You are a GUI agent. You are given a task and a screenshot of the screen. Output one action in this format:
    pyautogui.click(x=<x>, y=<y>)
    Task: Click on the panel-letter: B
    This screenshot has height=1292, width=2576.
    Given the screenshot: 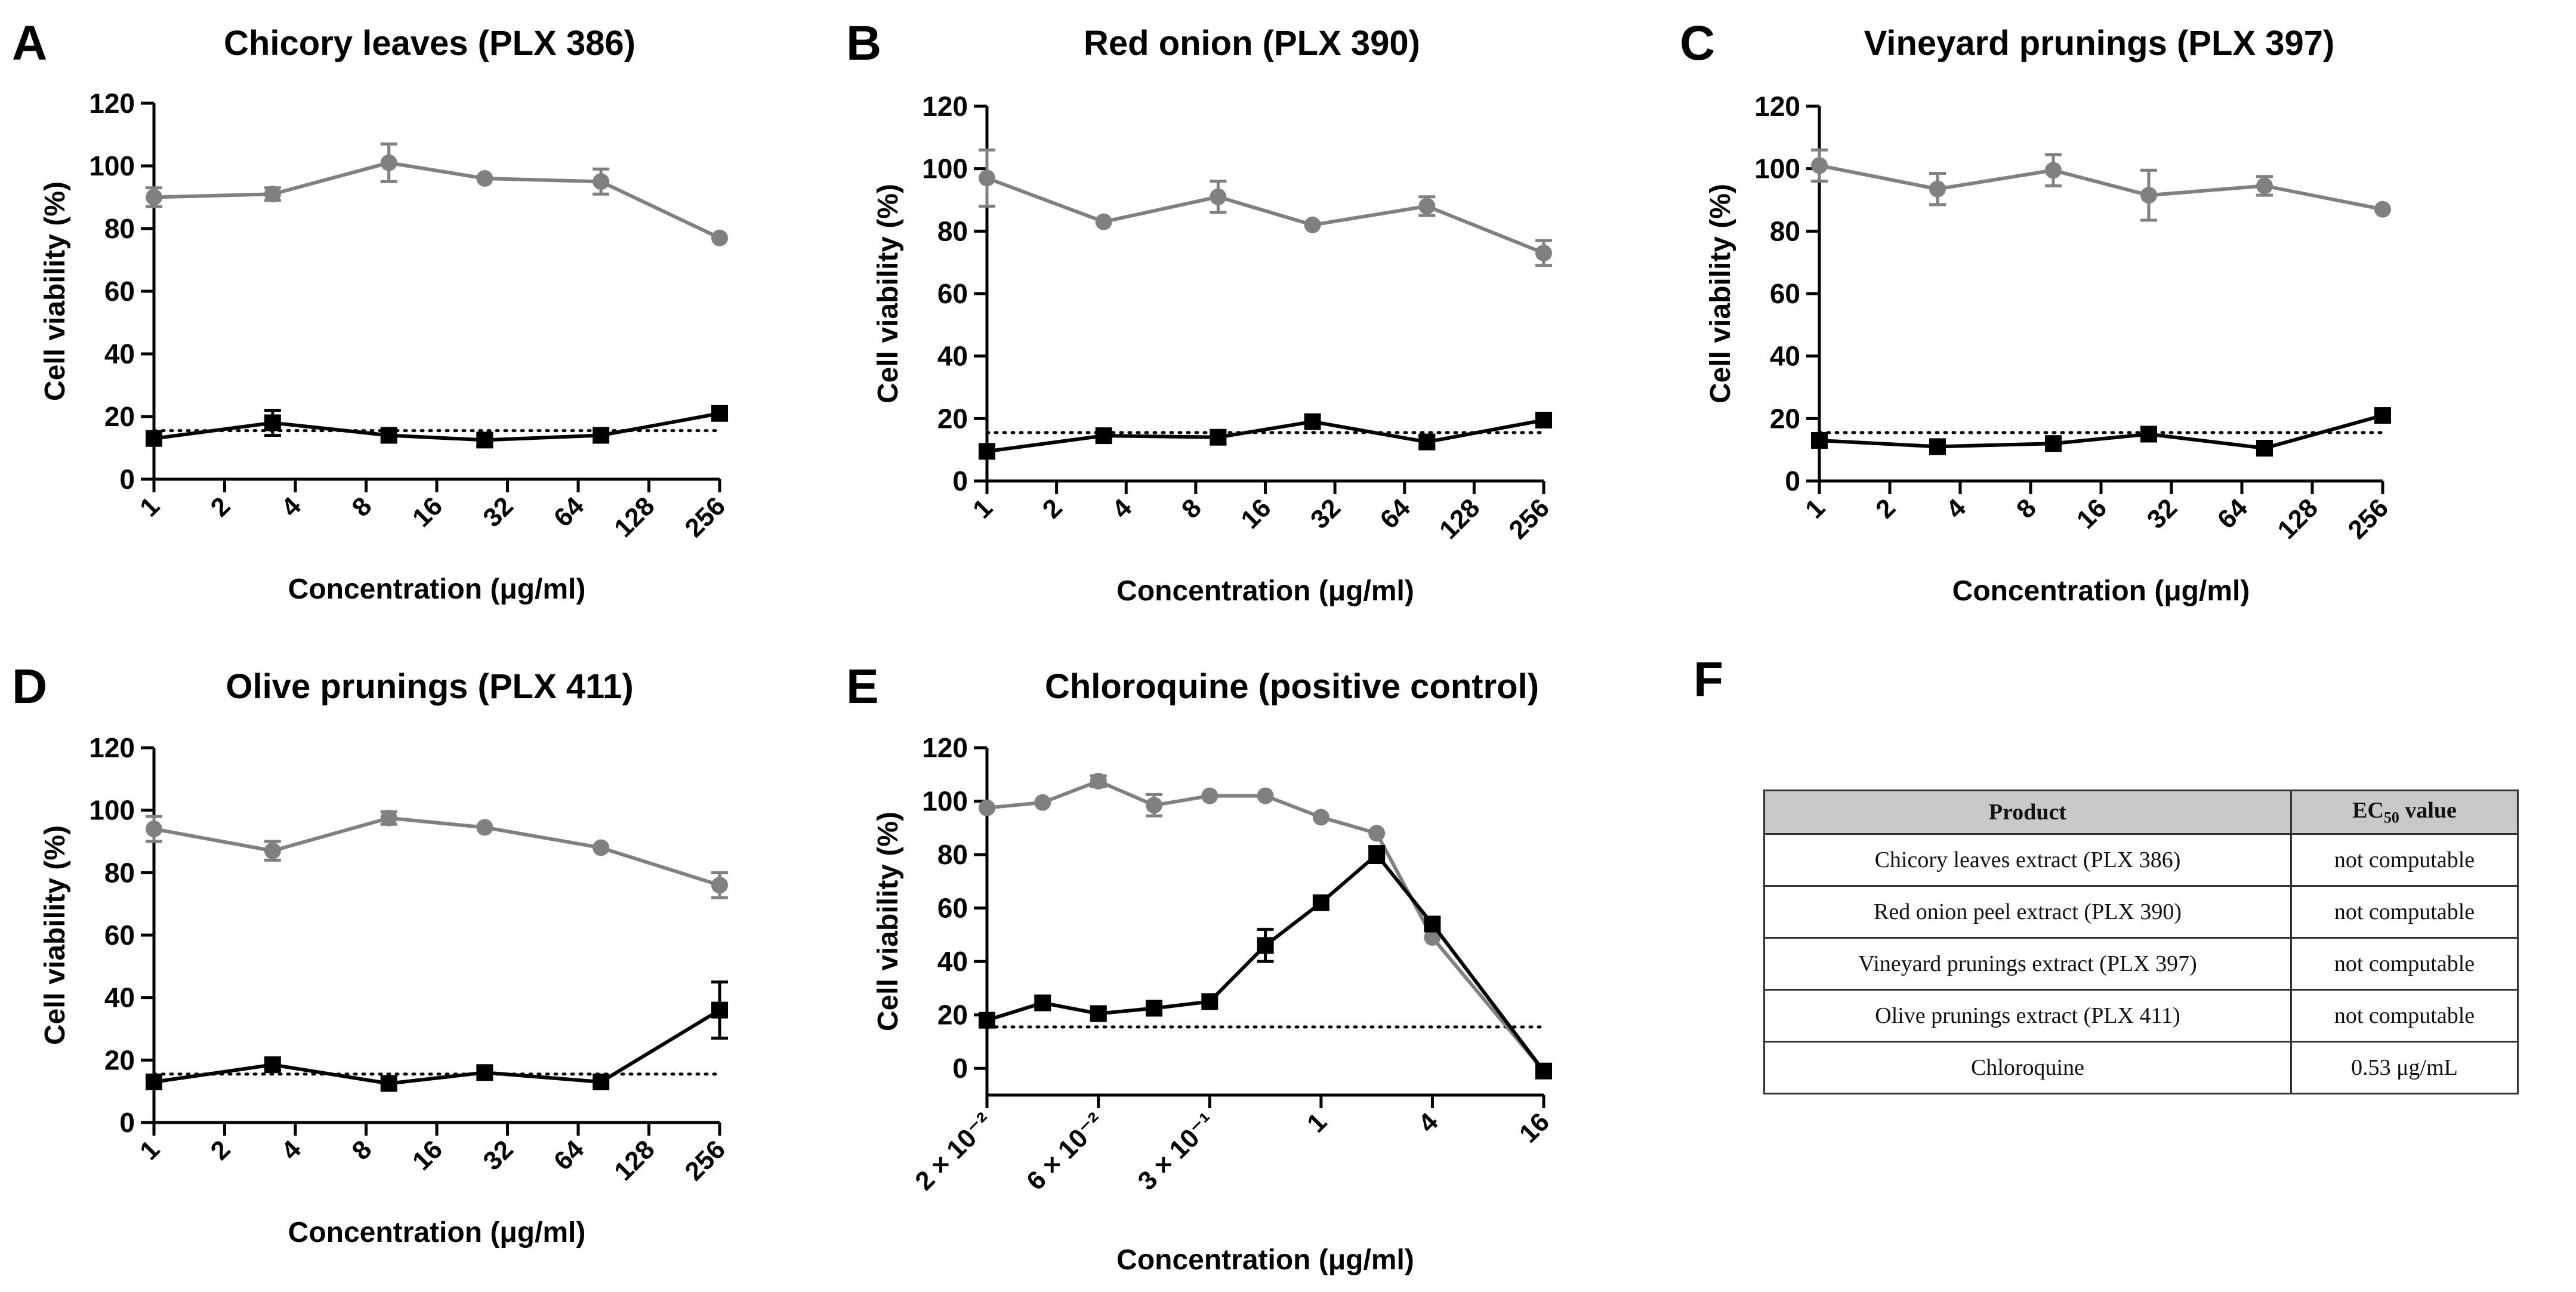 What is the action you would take?
    pyautogui.click(x=863, y=43)
    